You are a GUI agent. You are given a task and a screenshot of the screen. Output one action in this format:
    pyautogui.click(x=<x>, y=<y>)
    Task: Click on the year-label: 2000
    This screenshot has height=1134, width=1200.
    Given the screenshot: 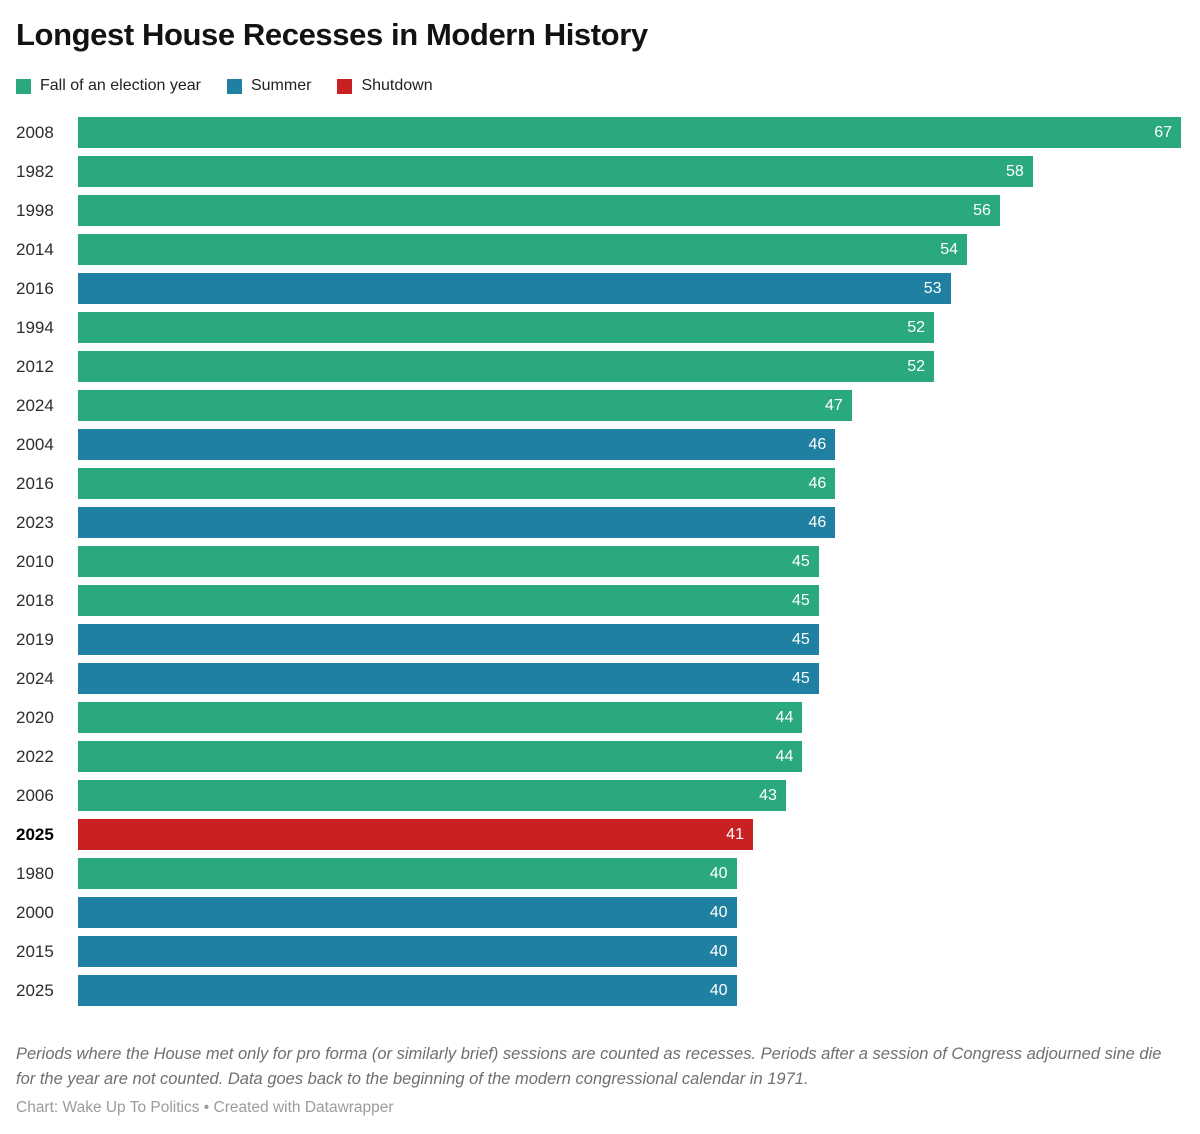 What is the action you would take?
    pyautogui.click(x=35, y=912)
    